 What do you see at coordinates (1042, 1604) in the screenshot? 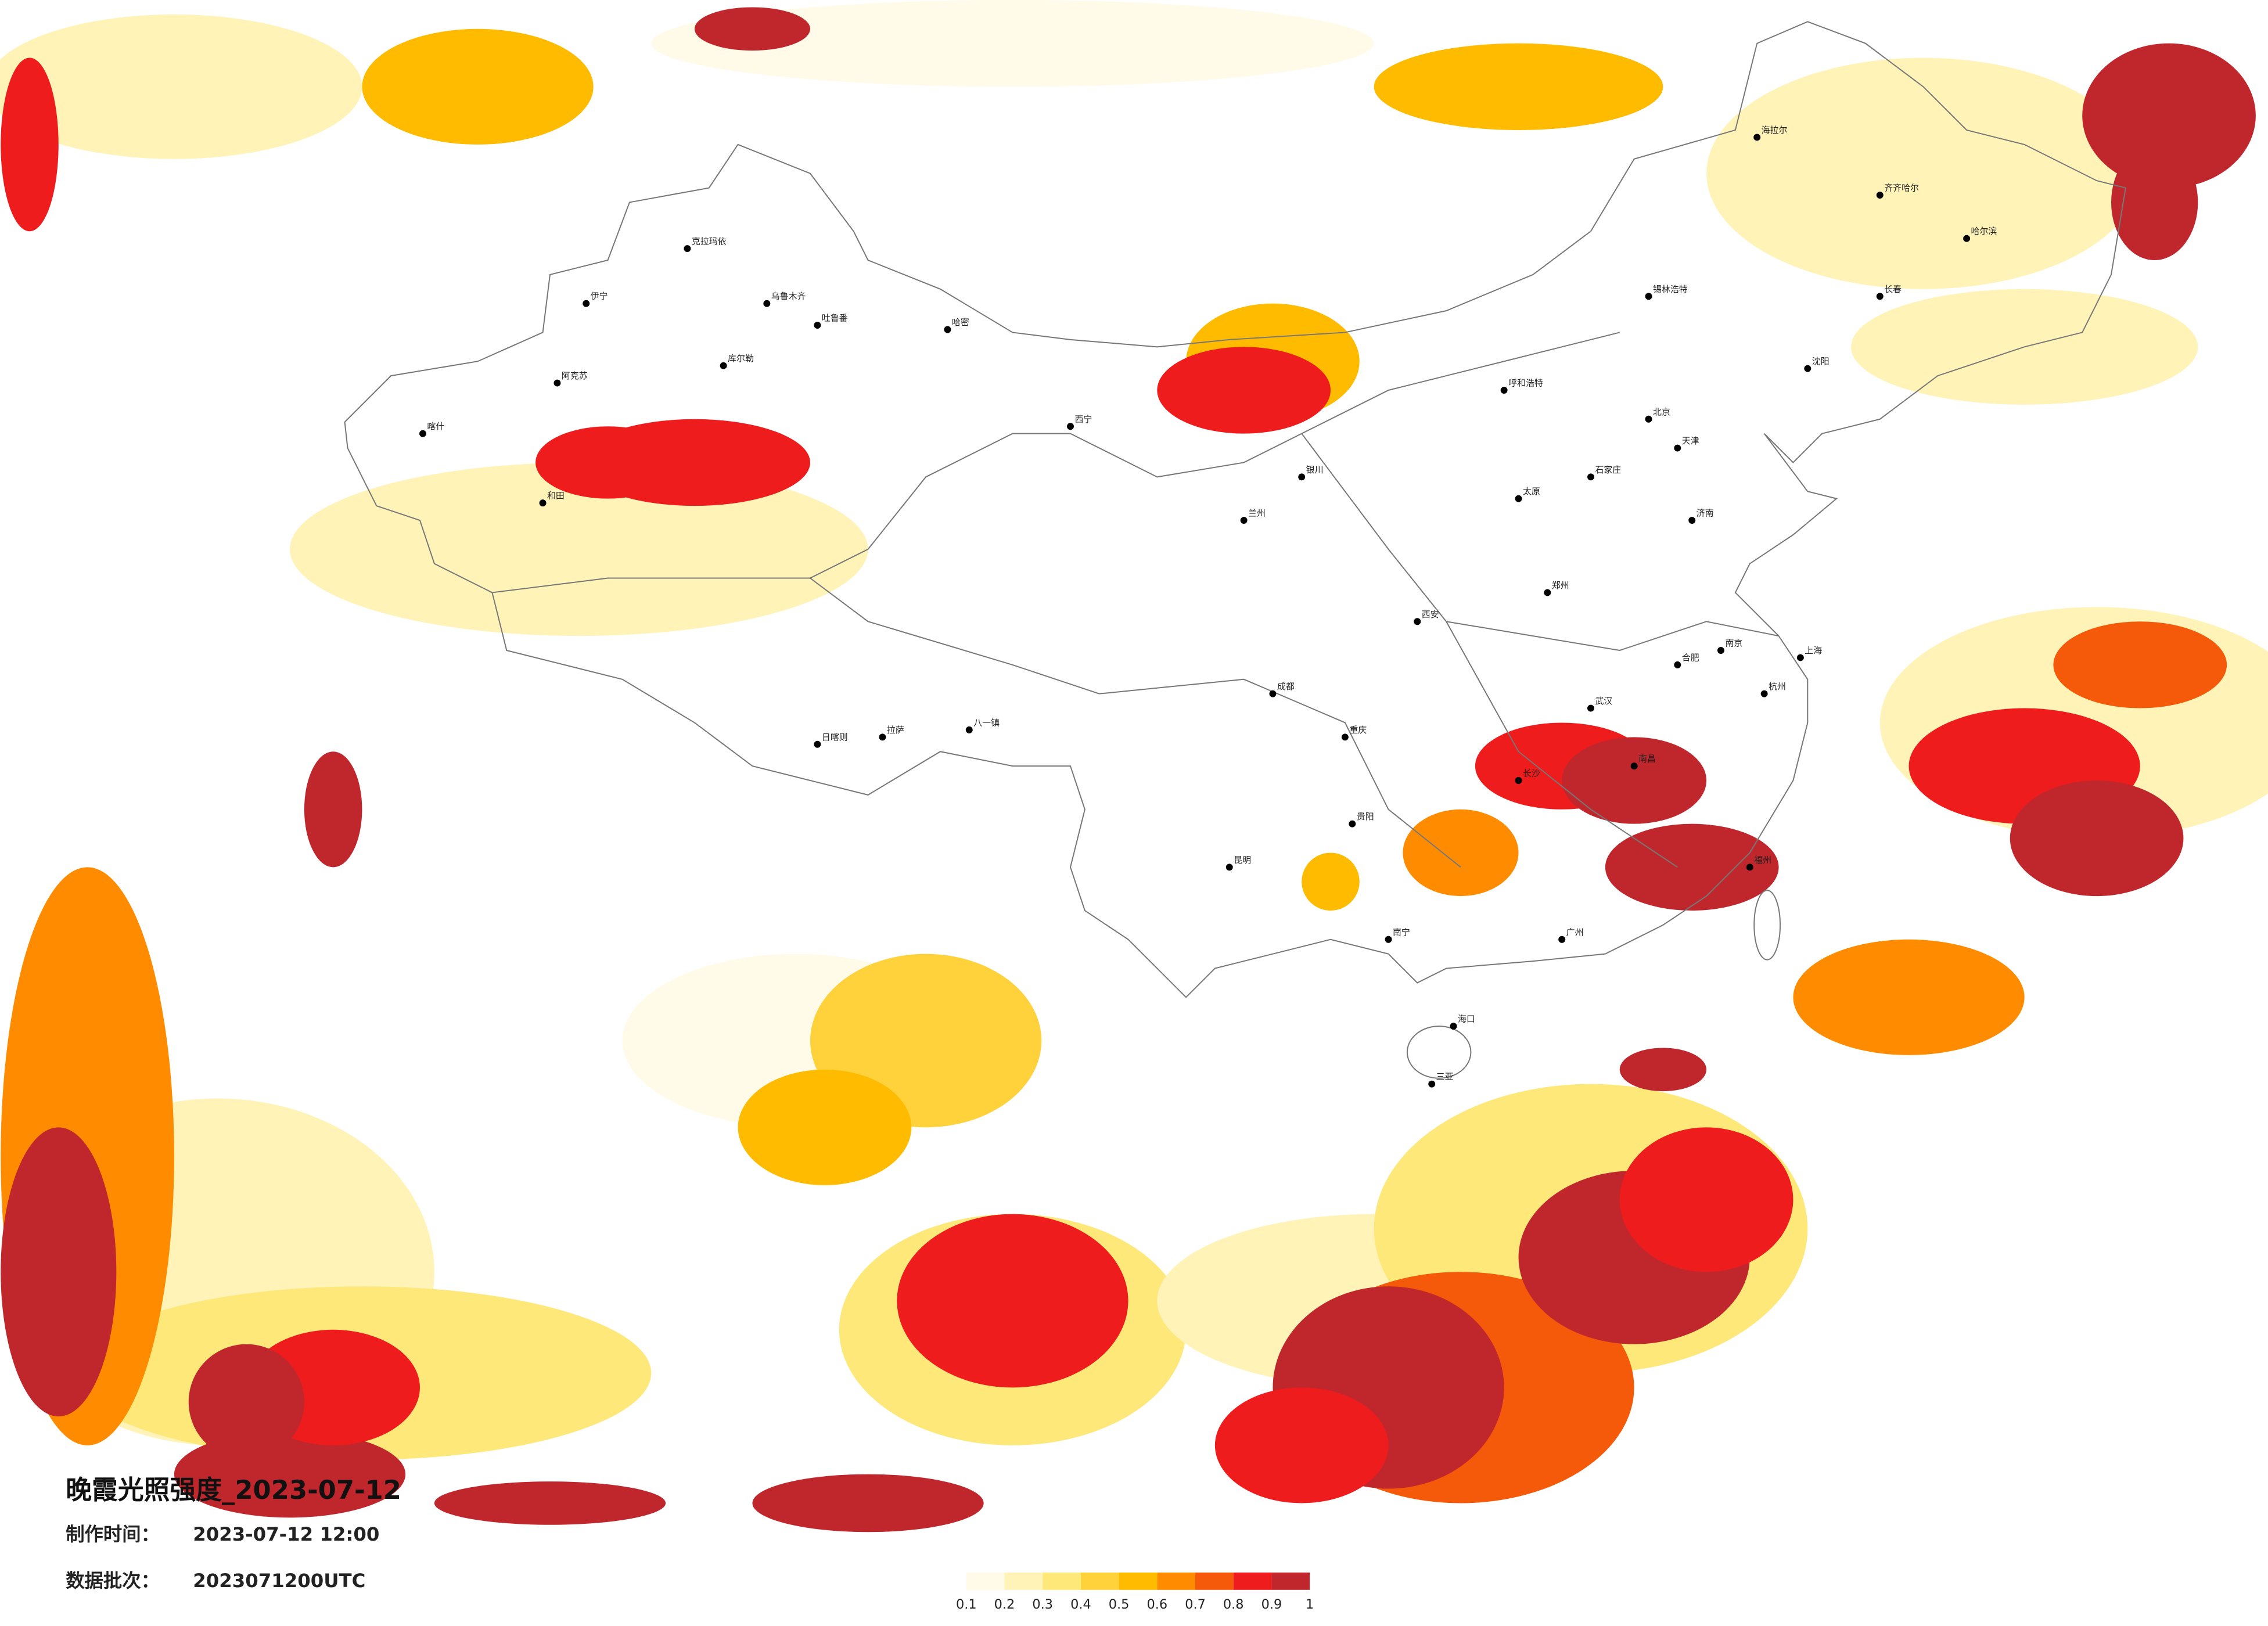
I see `legend-tick-label: 0.3` at bounding box center [1042, 1604].